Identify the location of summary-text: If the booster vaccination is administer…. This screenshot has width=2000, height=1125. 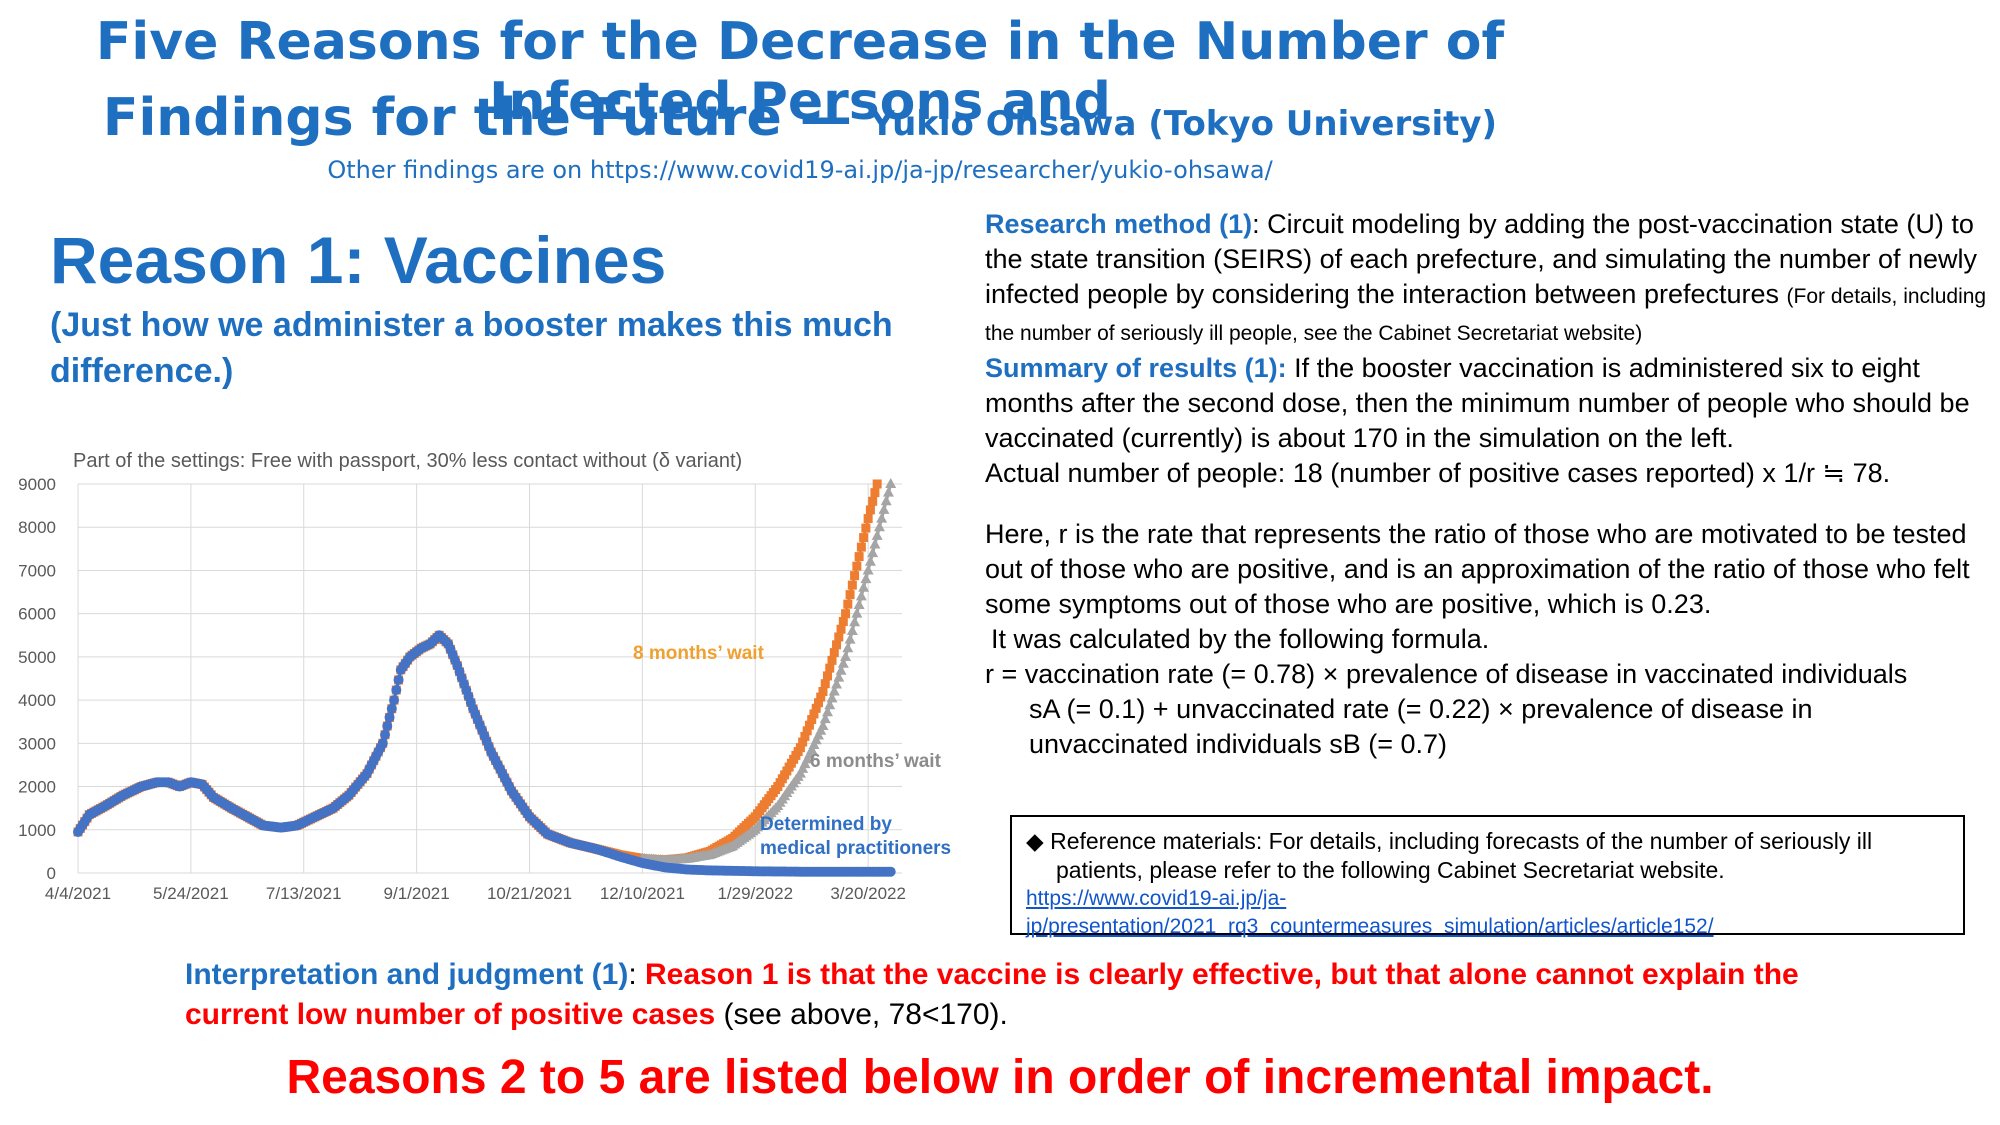
(1477, 403).